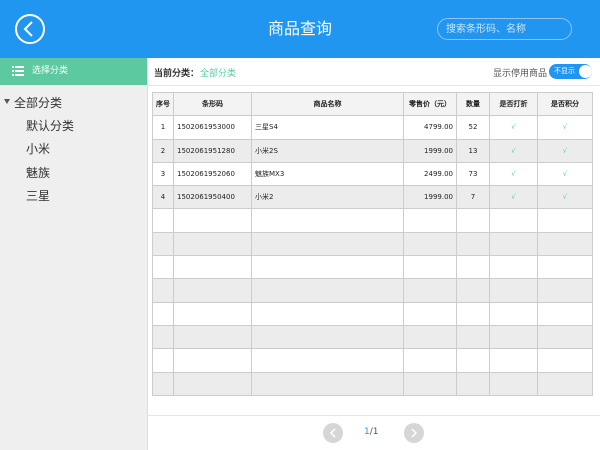 This screenshot has height=450, width=600. Describe the element at coordinates (565, 104) in the screenshot. I see `column-header: 是否积分` at that location.